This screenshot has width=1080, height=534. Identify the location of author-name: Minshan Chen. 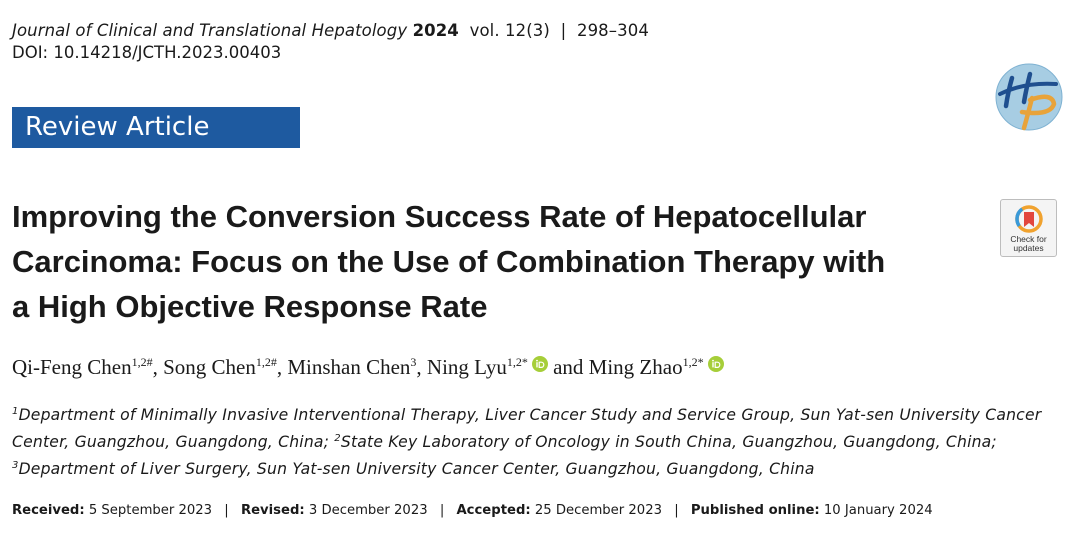
(349, 367).